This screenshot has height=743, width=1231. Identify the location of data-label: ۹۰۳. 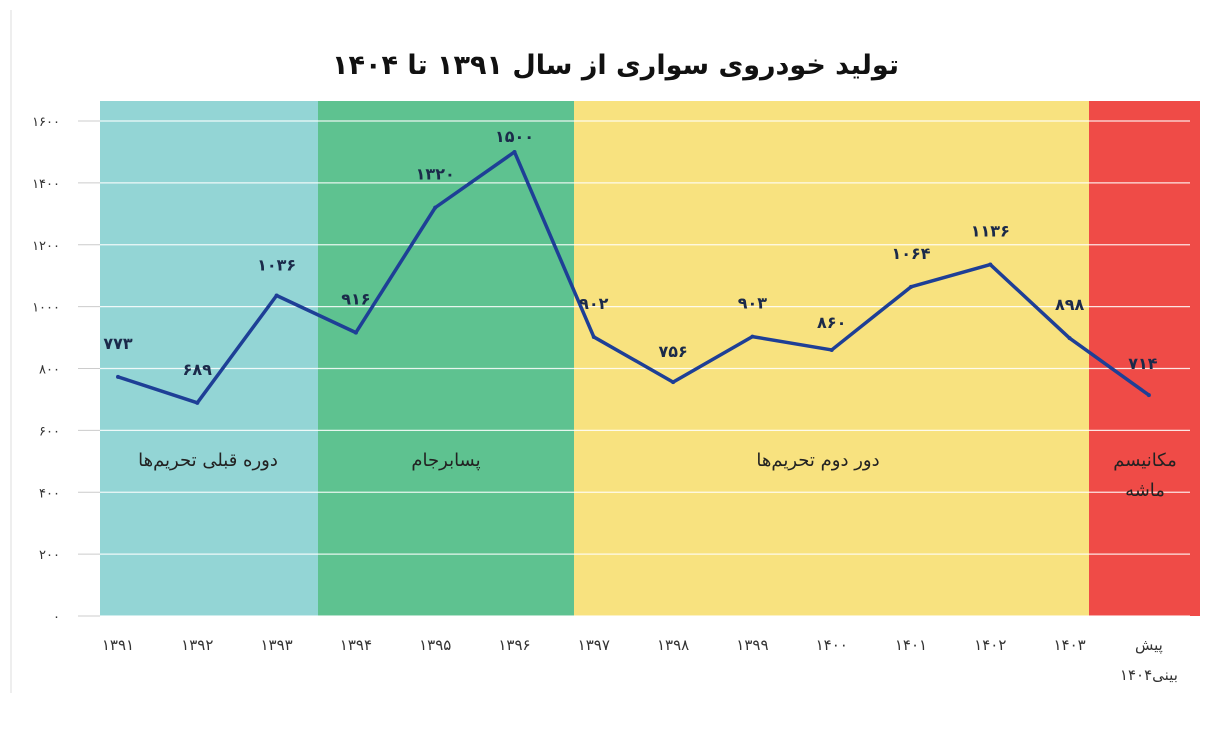
(753, 303).